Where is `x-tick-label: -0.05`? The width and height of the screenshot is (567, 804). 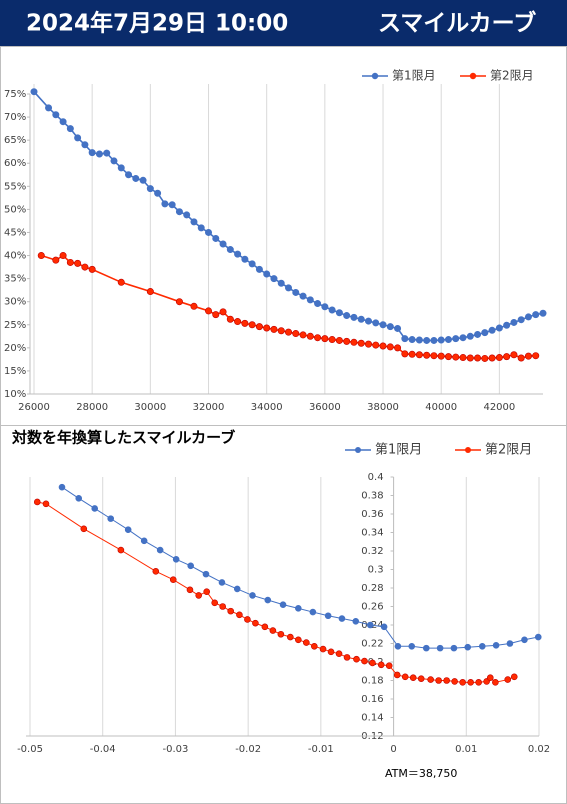 x-tick-label: -0.05 is located at coordinates (30, 749).